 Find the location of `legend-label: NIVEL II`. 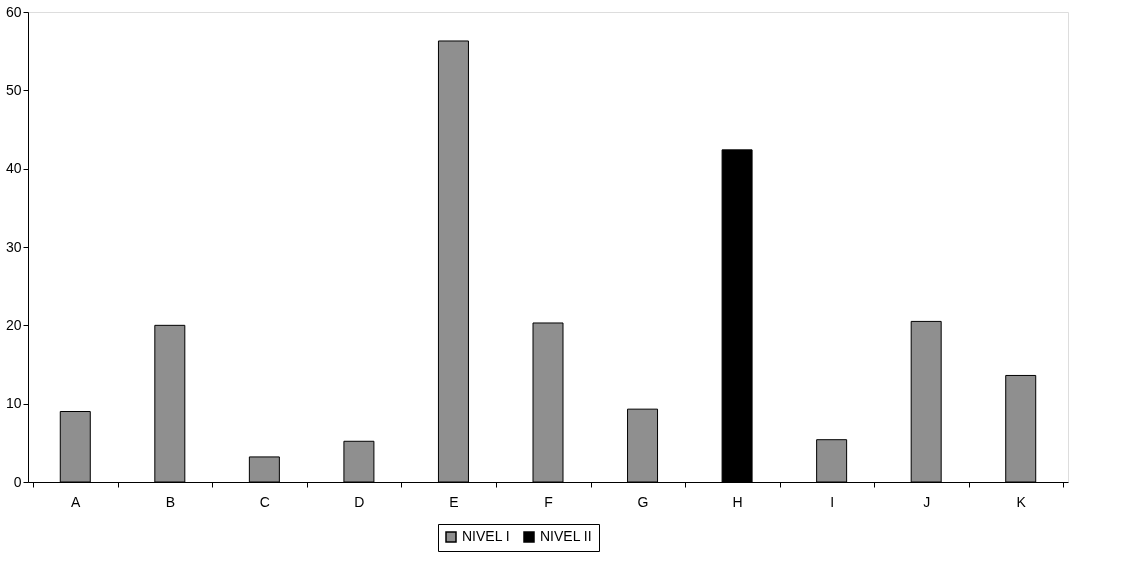

legend-label: NIVEL II is located at coordinates (566, 536).